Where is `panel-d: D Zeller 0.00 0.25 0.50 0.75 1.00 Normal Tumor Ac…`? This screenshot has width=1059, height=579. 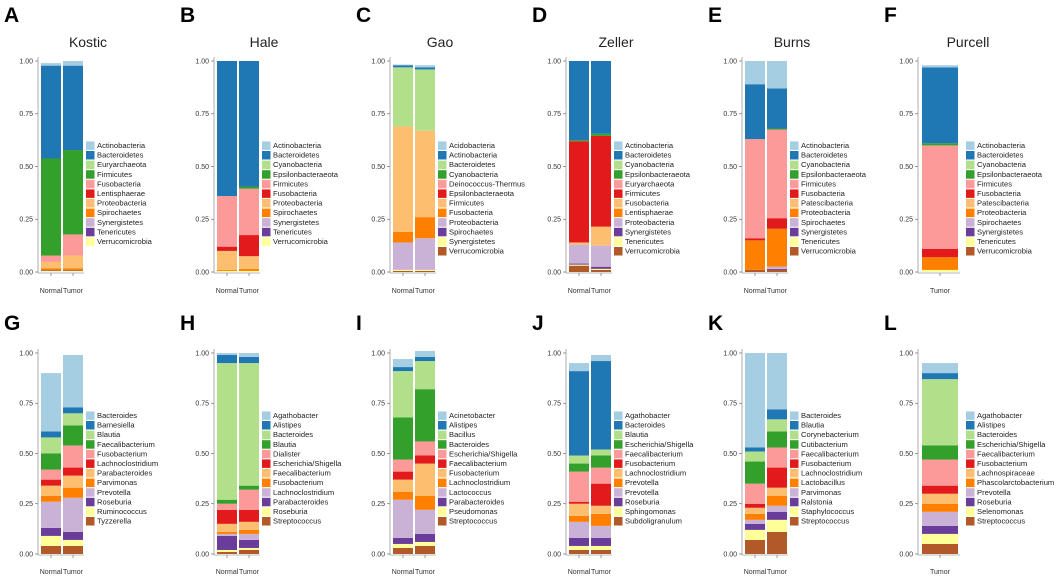
panel-d: D Zeller 0.00 0.25 0.50 0.75 1.00 Normal Tumor Ac… is located at coordinates (611, 149).